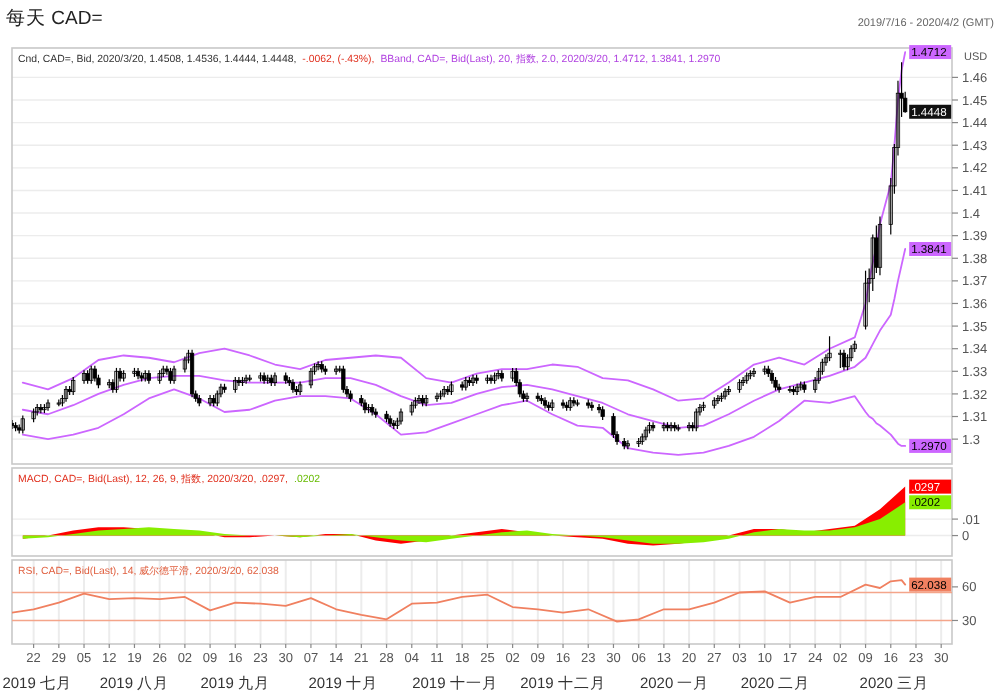  Describe the element at coordinates (55, 18) in the screenshot. I see `chart-title: 每天 CAD=` at that location.